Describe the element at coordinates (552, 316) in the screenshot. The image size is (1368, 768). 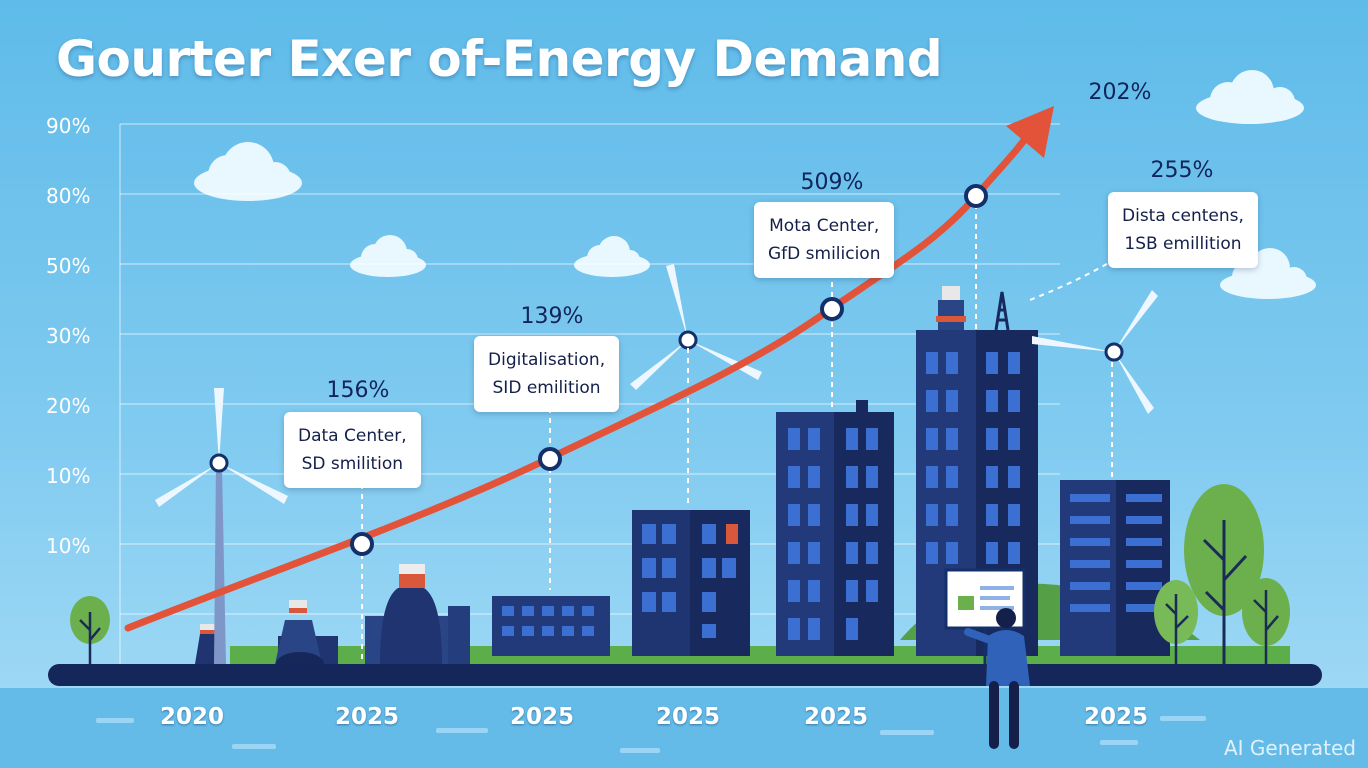
I see `data-label: 139%` at that location.